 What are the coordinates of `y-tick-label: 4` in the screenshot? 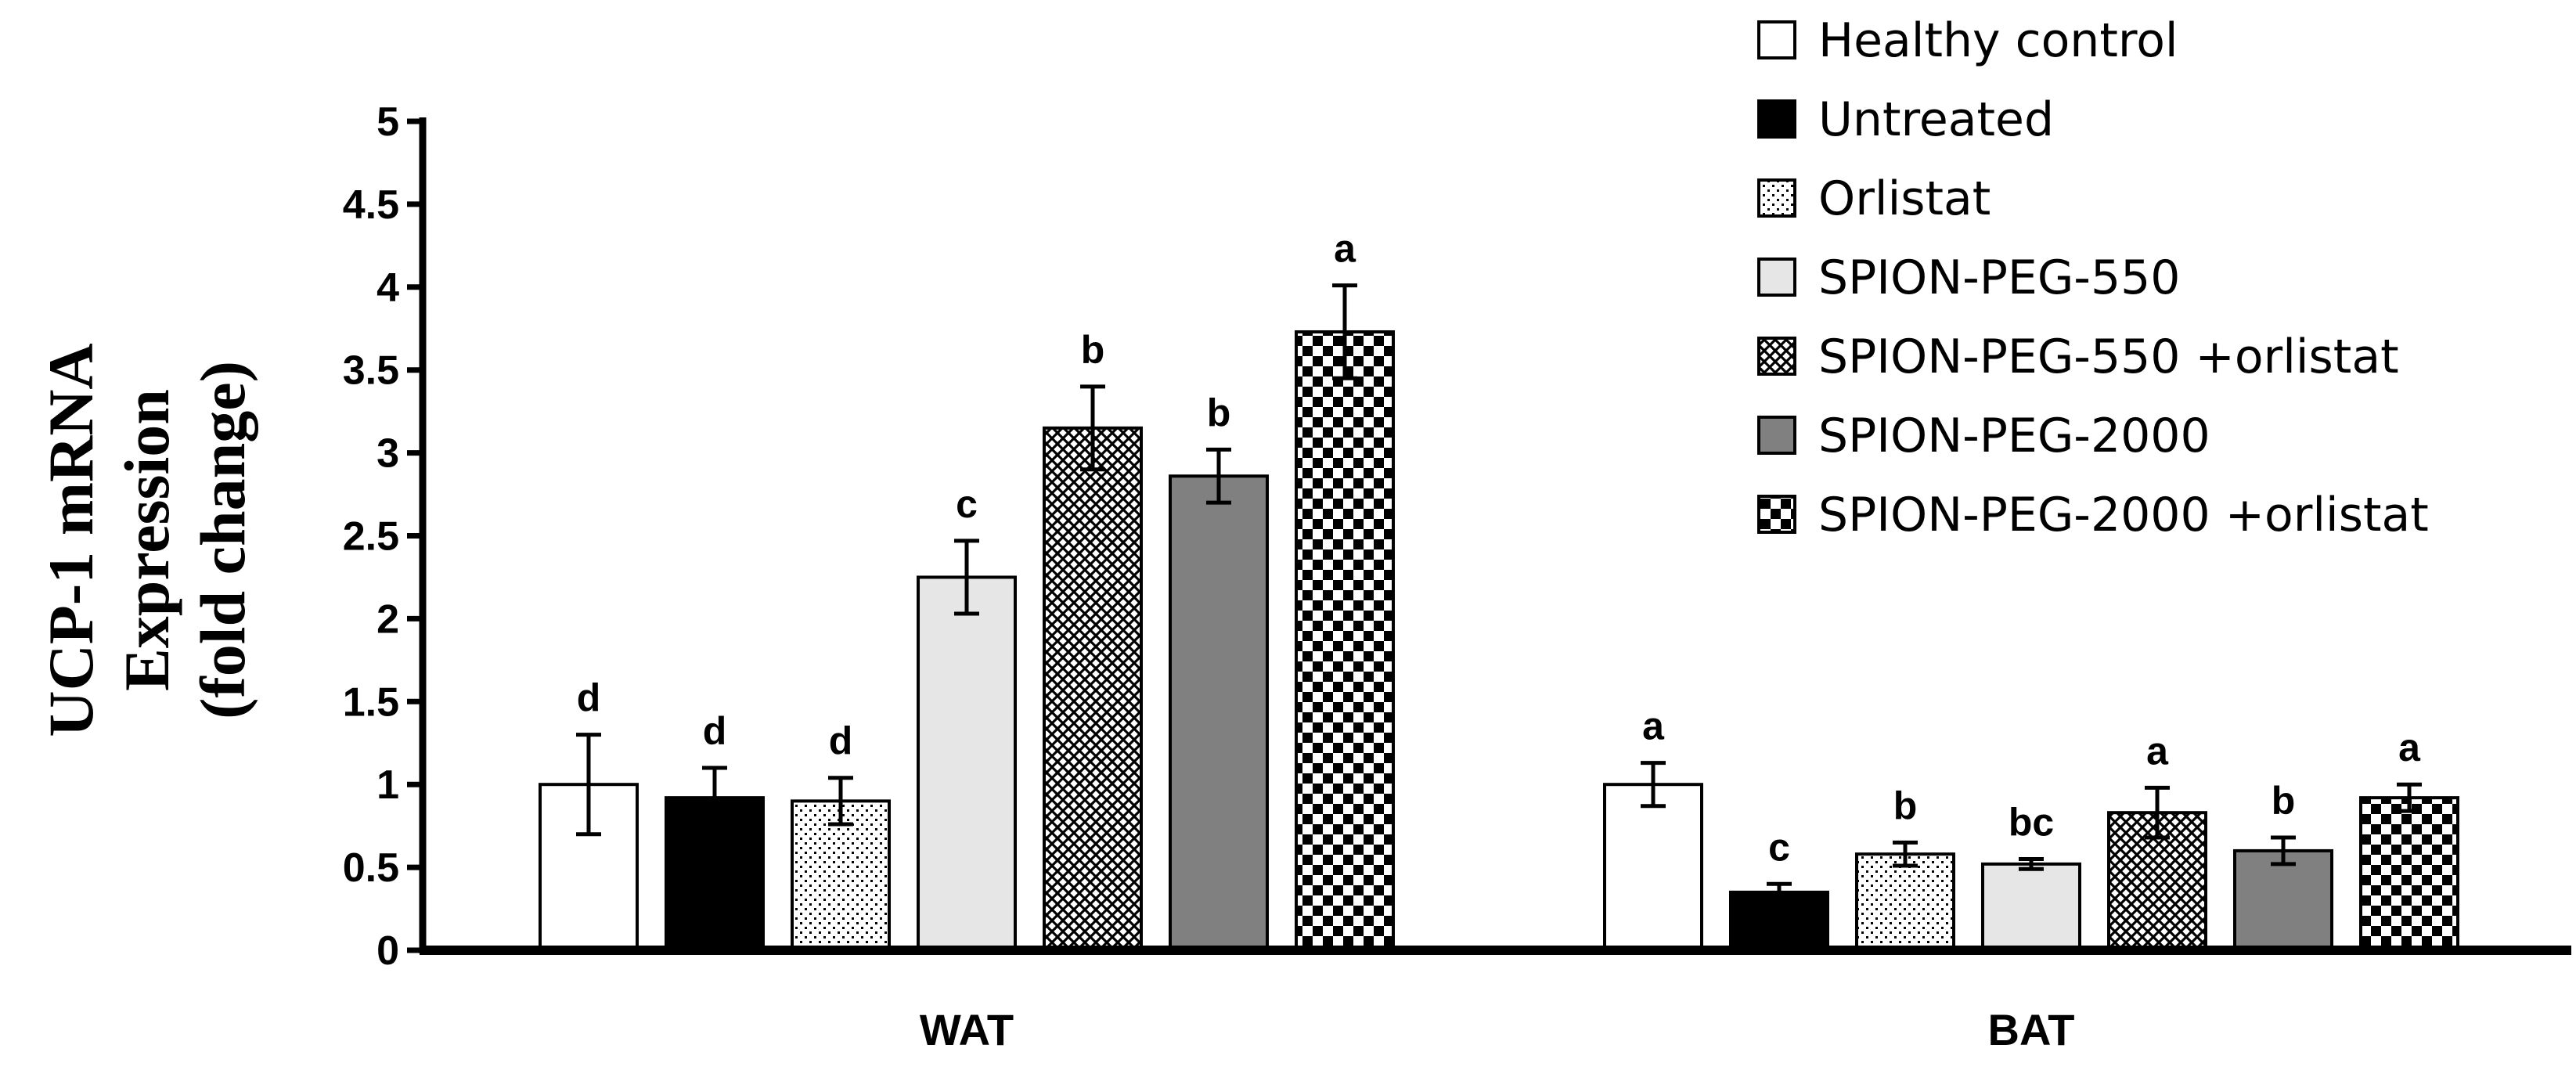 It's located at (387, 288).